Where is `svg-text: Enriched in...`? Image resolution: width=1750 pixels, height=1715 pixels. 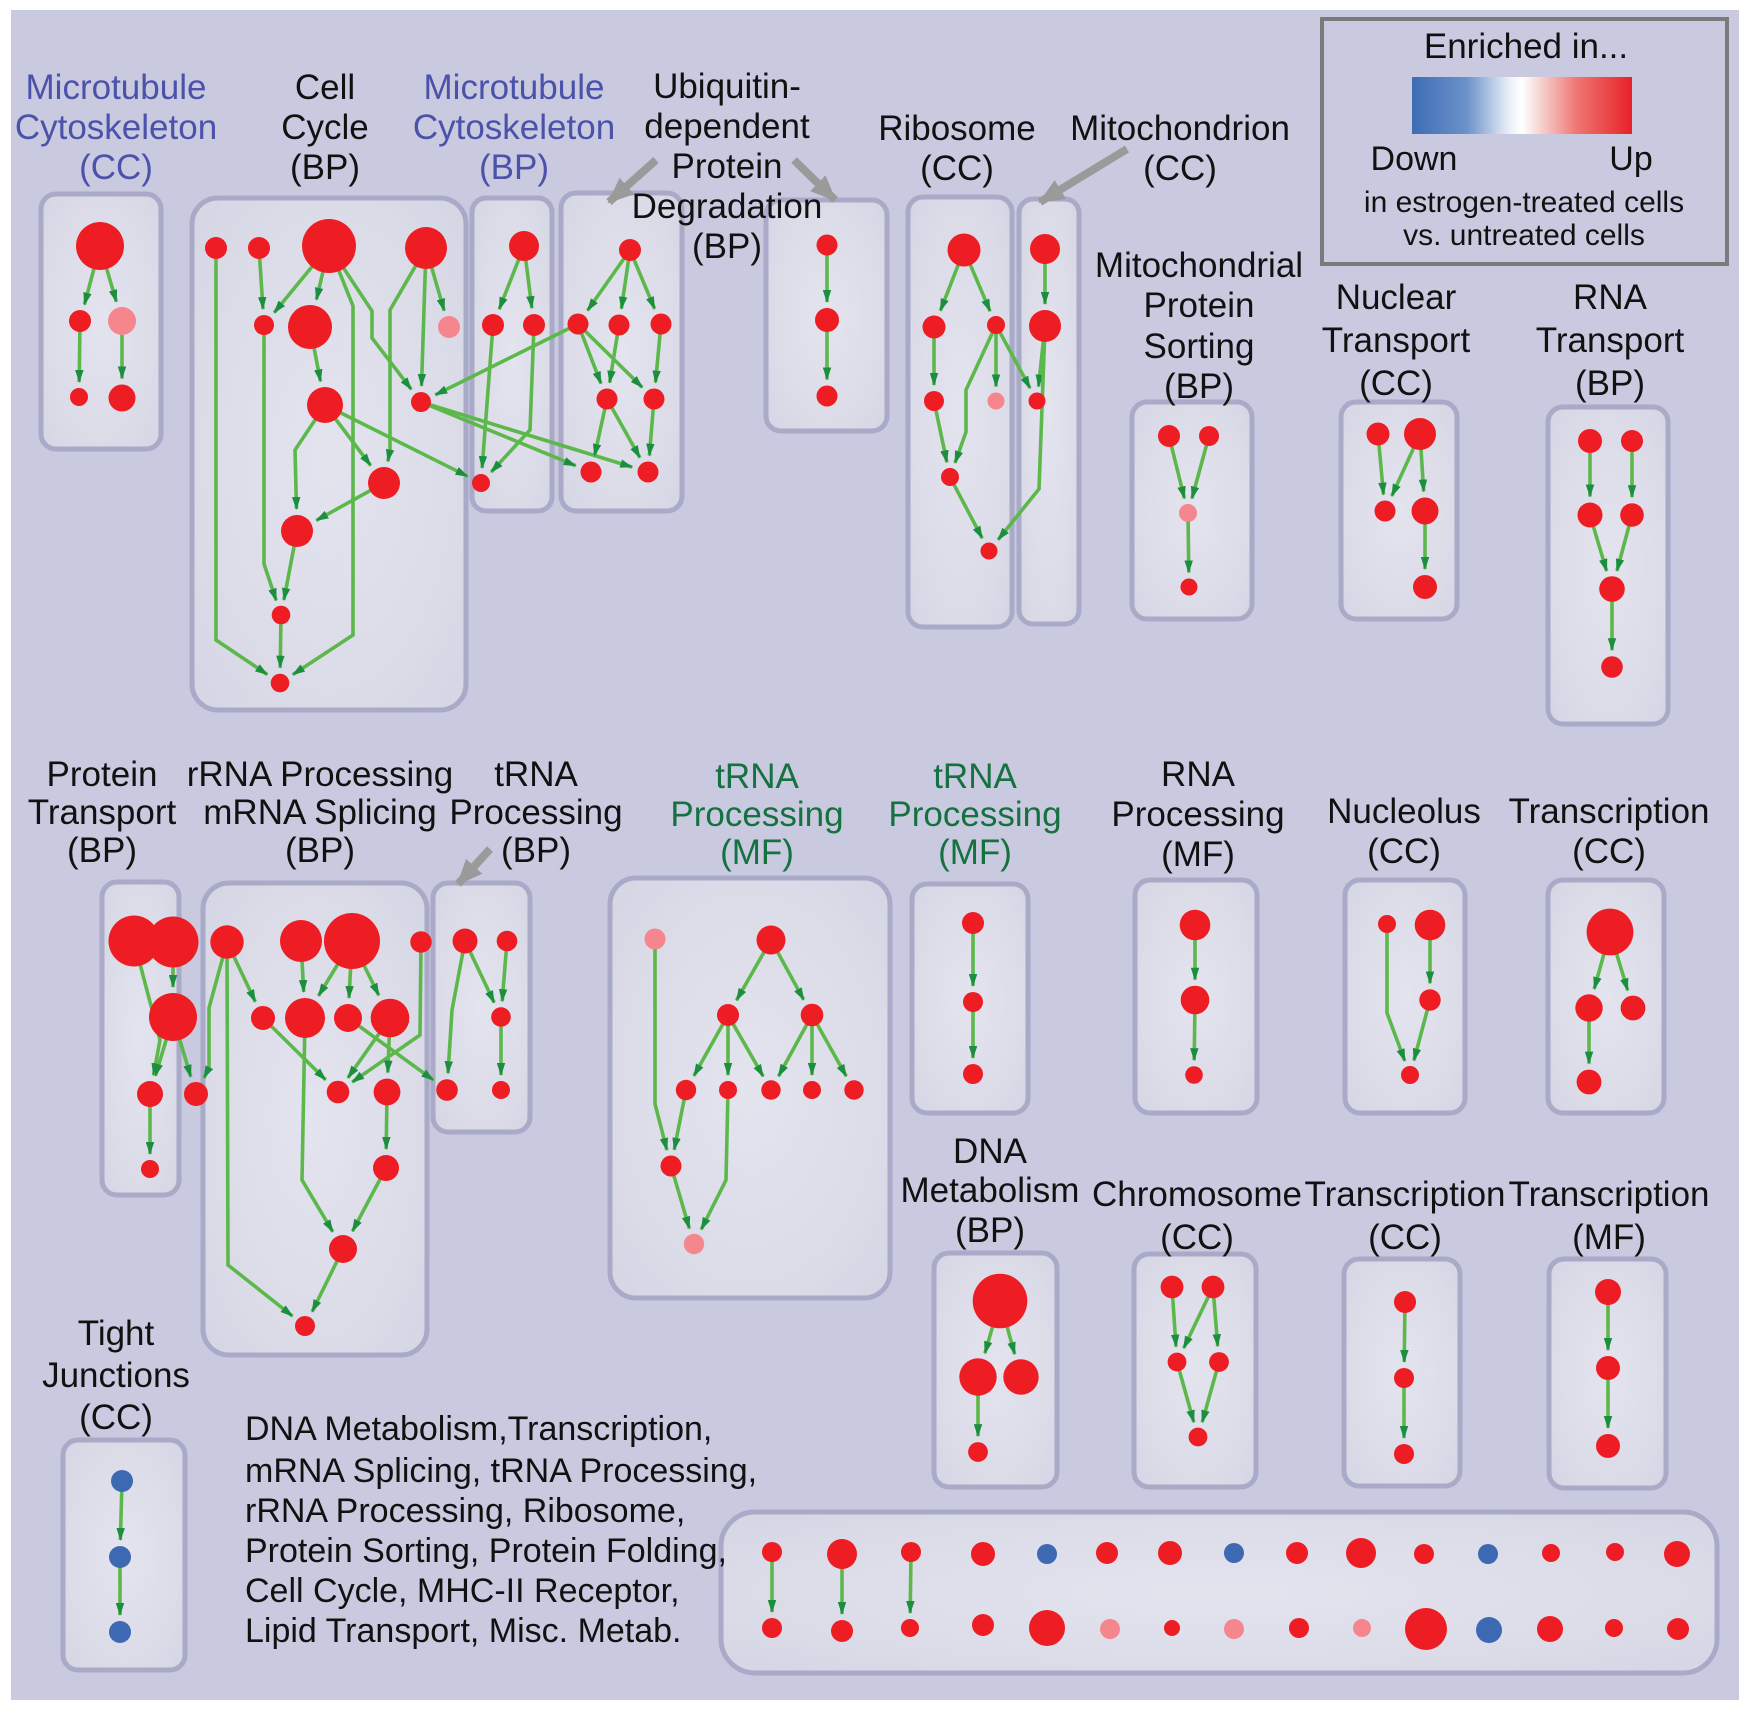 svg-text: Enriched in... is located at coordinates (1526, 46).